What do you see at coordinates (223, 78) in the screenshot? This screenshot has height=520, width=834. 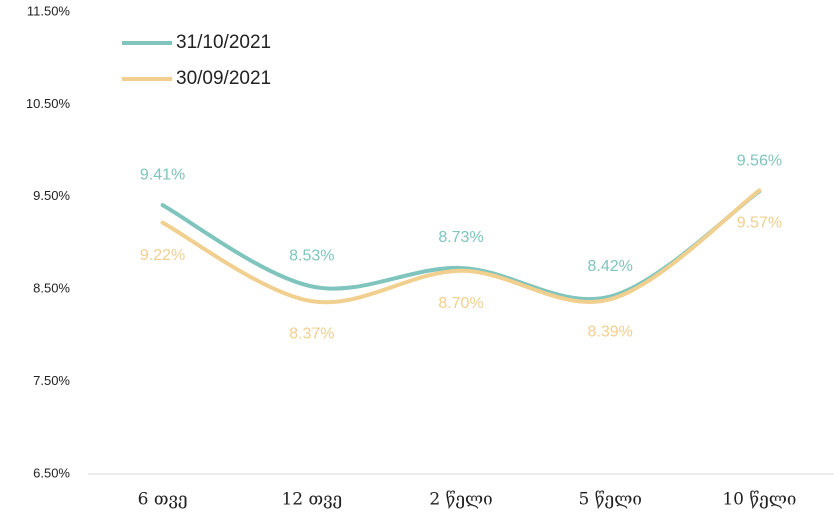 I see `legend-label: 30/09/2021` at bounding box center [223, 78].